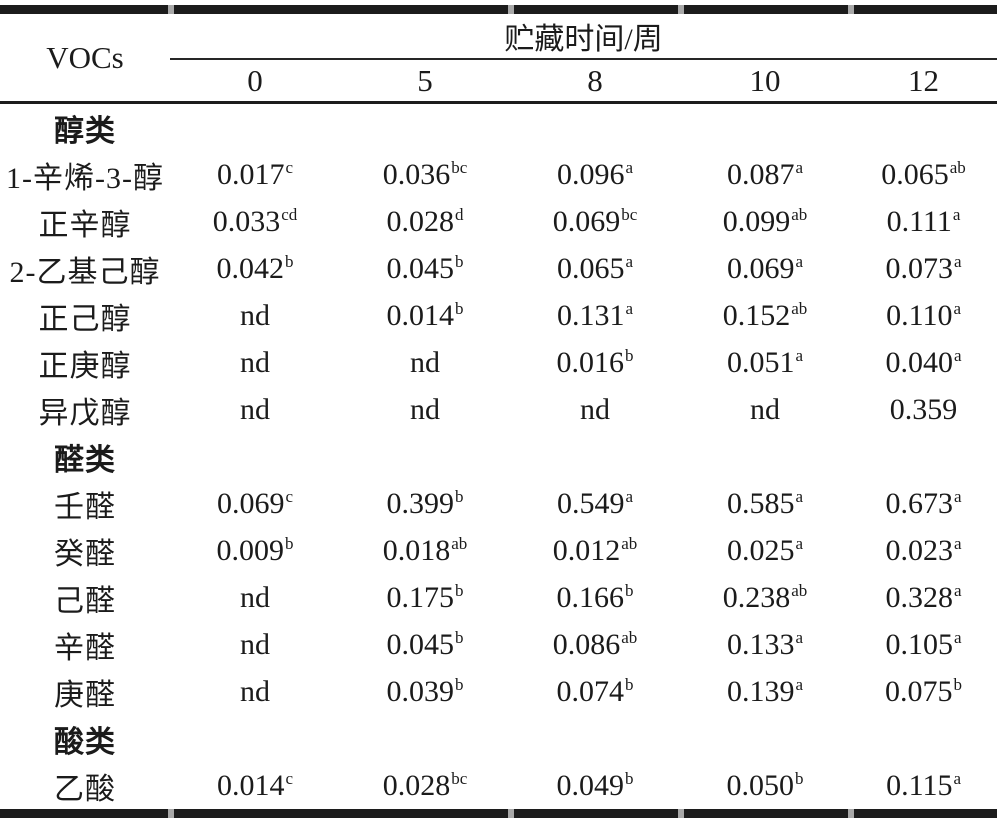 This screenshot has height=823, width=997. I want to click on voc-compound-label: 1-辛烯-3-醇, so click(85, 178).